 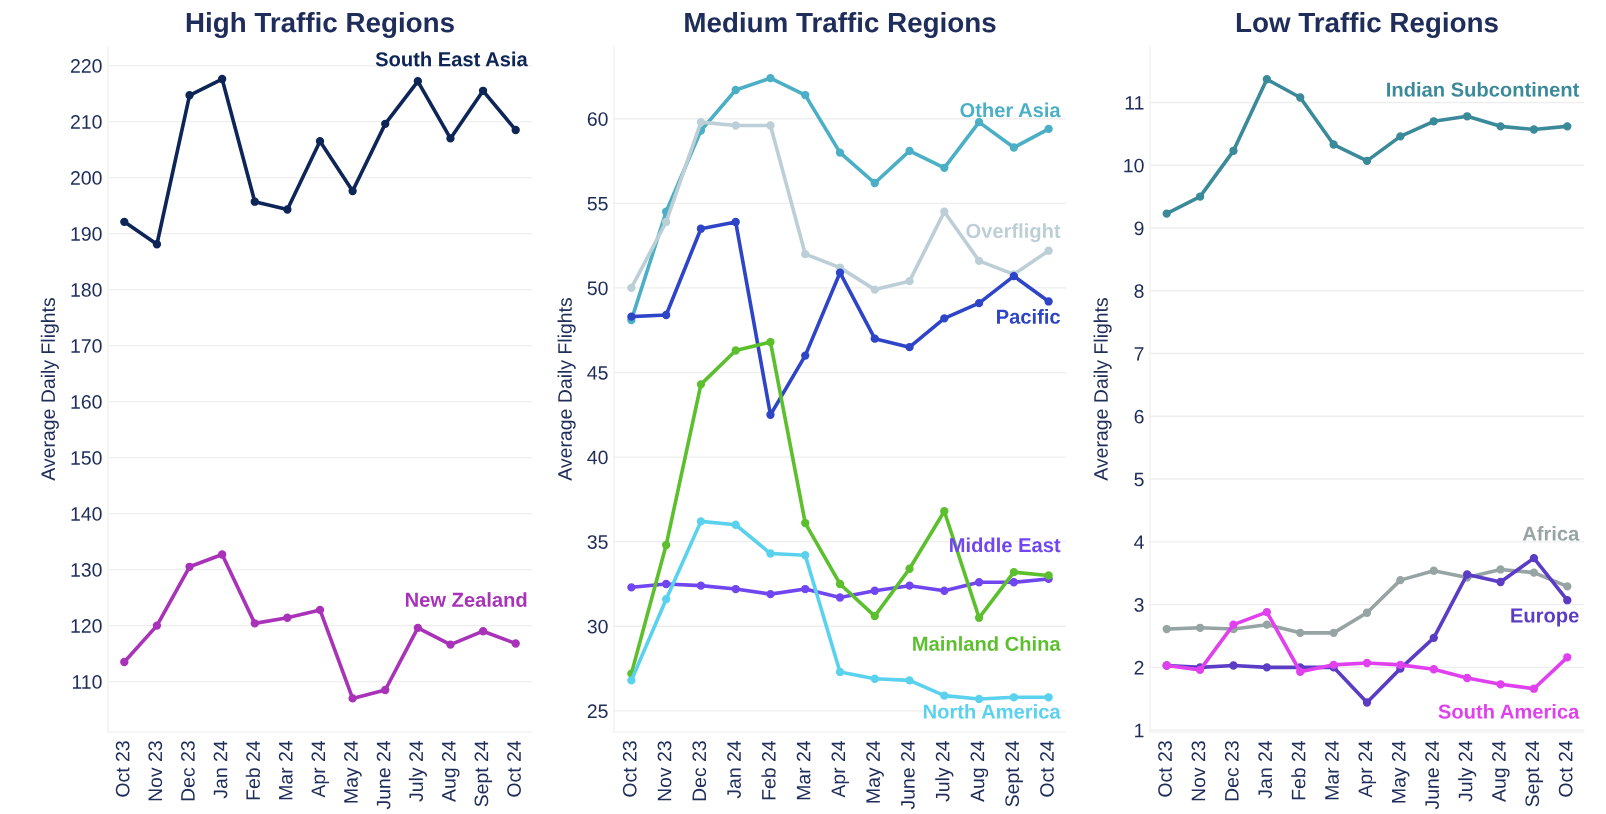 I want to click on y-tick-label: 5, so click(x=1139, y=479).